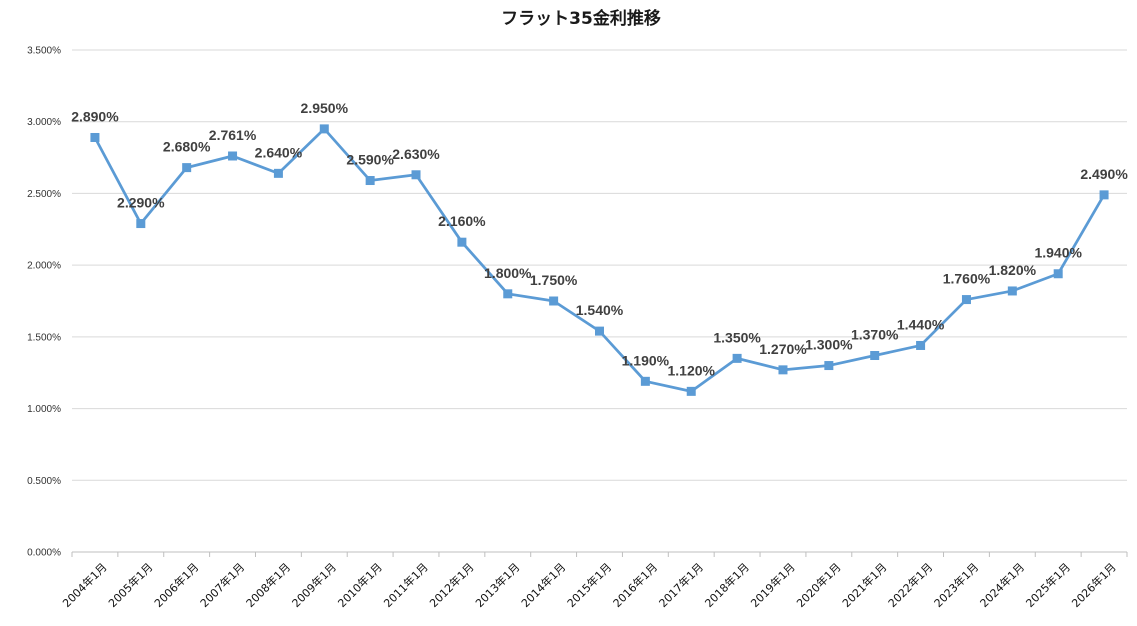 The width and height of the screenshot is (1137, 626). Describe the element at coordinates (1013, 270) in the screenshot. I see `data-label: 1.820%` at that location.